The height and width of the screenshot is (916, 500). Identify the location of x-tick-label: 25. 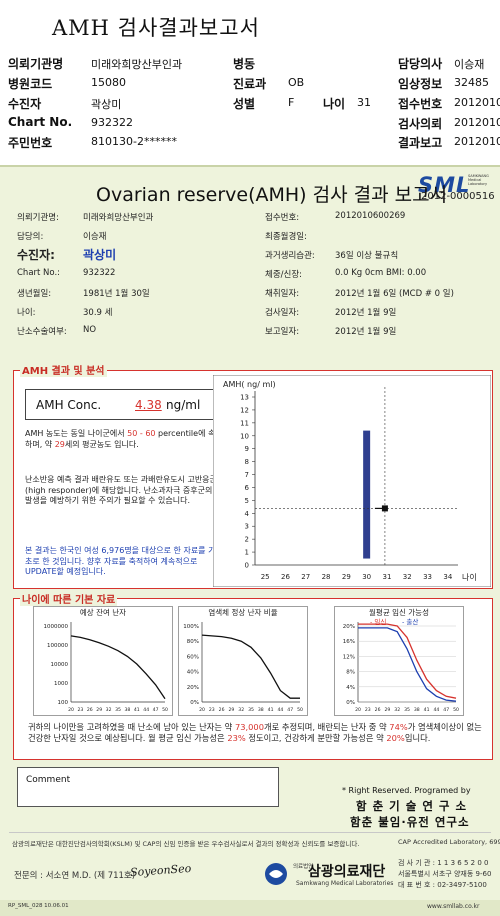
(265, 577).